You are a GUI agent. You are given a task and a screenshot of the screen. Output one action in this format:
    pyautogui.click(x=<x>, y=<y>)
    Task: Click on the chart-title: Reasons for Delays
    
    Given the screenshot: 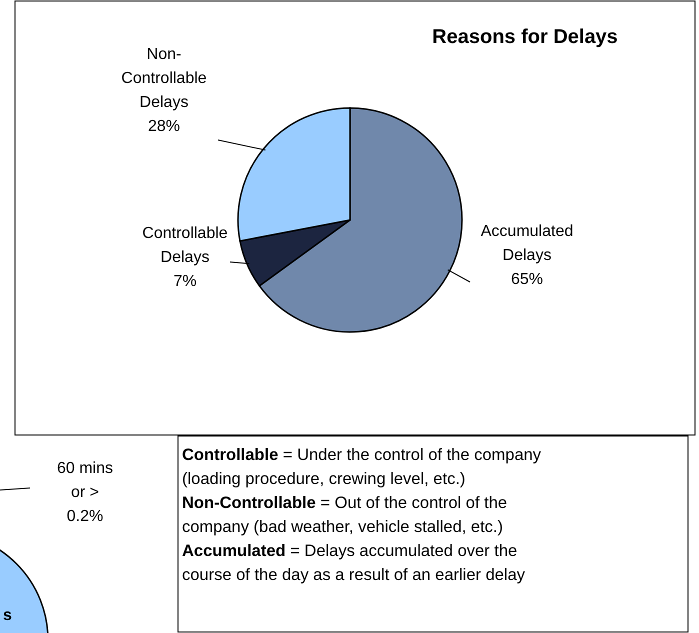 What is the action you would take?
    pyautogui.click(x=525, y=37)
    